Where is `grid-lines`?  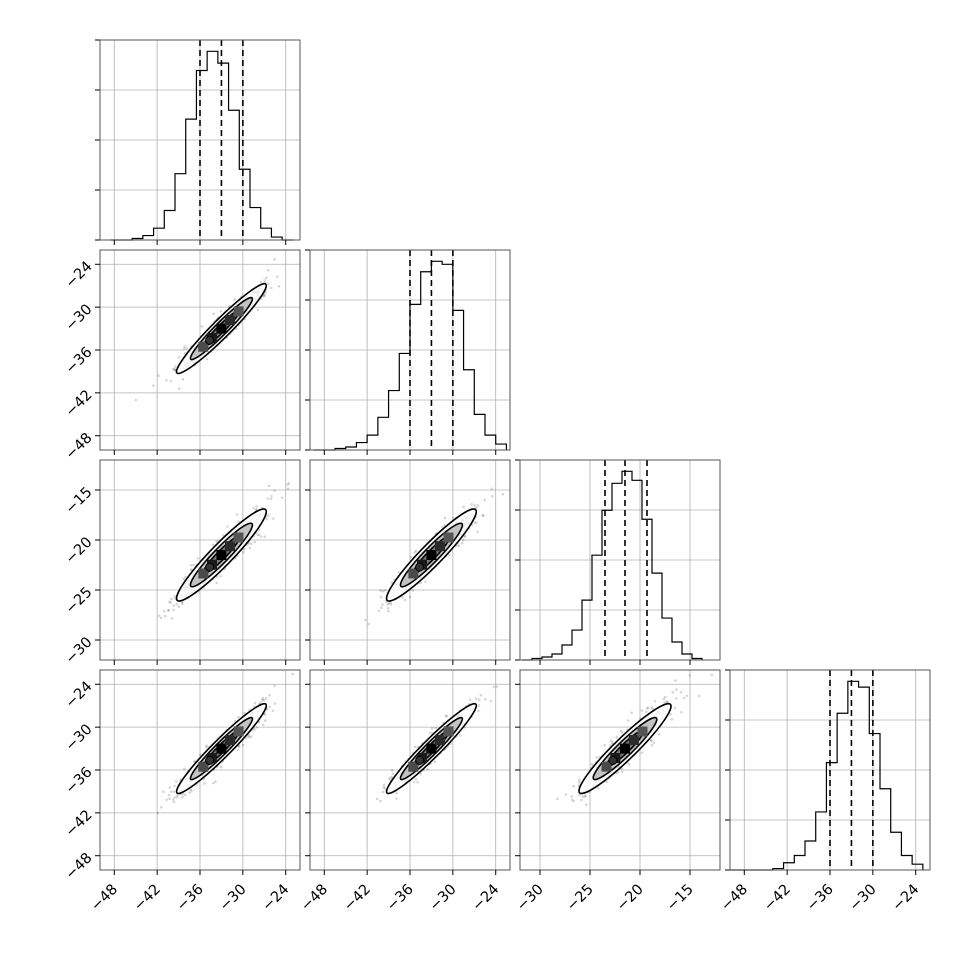
grid-lines is located at coordinates (410, 560).